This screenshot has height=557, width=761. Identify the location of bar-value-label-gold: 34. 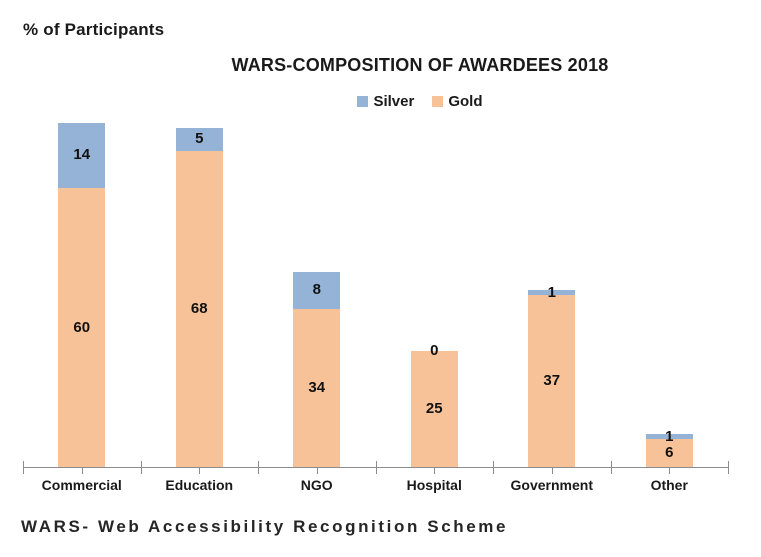
(317, 387).